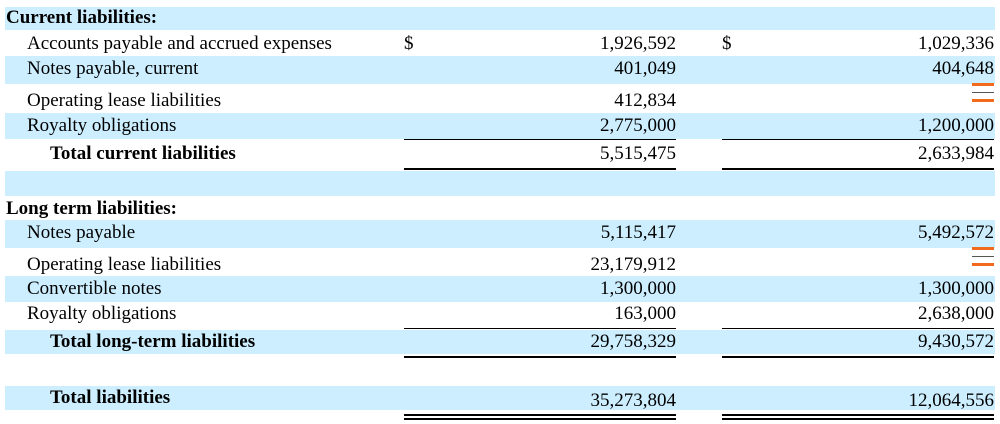  Describe the element at coordinates (633, 264) in the screenshot. I see `value-current: 23,179,912` at that location.